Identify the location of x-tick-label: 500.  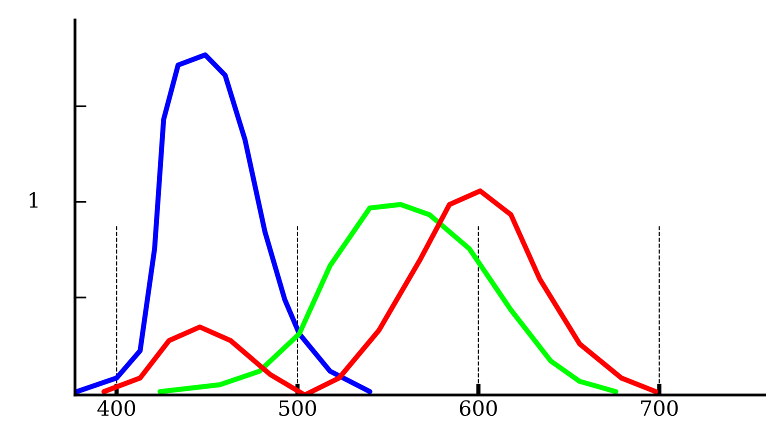
(297, 408).